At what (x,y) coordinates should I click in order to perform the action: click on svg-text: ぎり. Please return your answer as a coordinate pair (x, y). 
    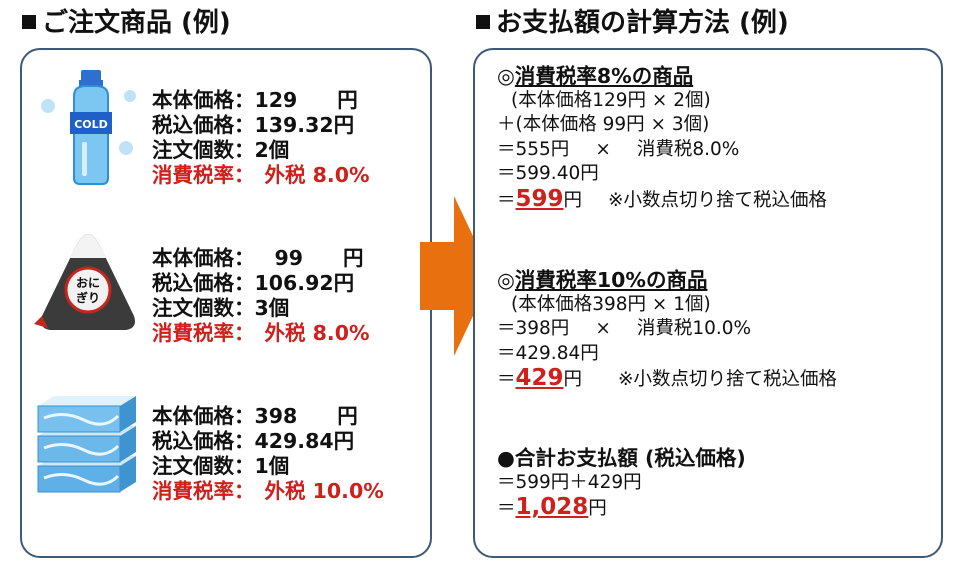
    Looking at the image, I should click on (88, 297).